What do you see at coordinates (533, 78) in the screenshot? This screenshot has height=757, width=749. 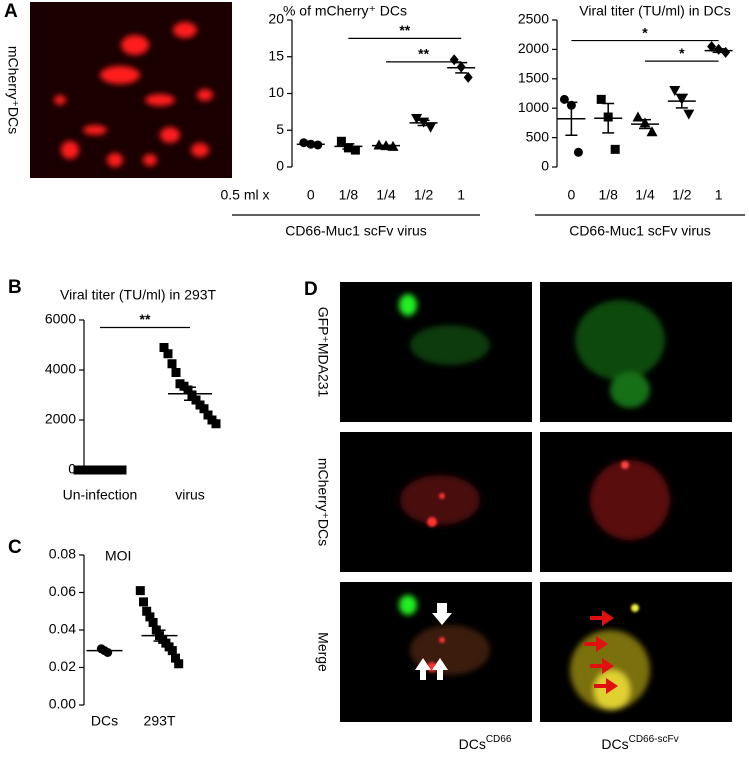 I see `y-tick-label: 1500` at bounding box center [533, 78].